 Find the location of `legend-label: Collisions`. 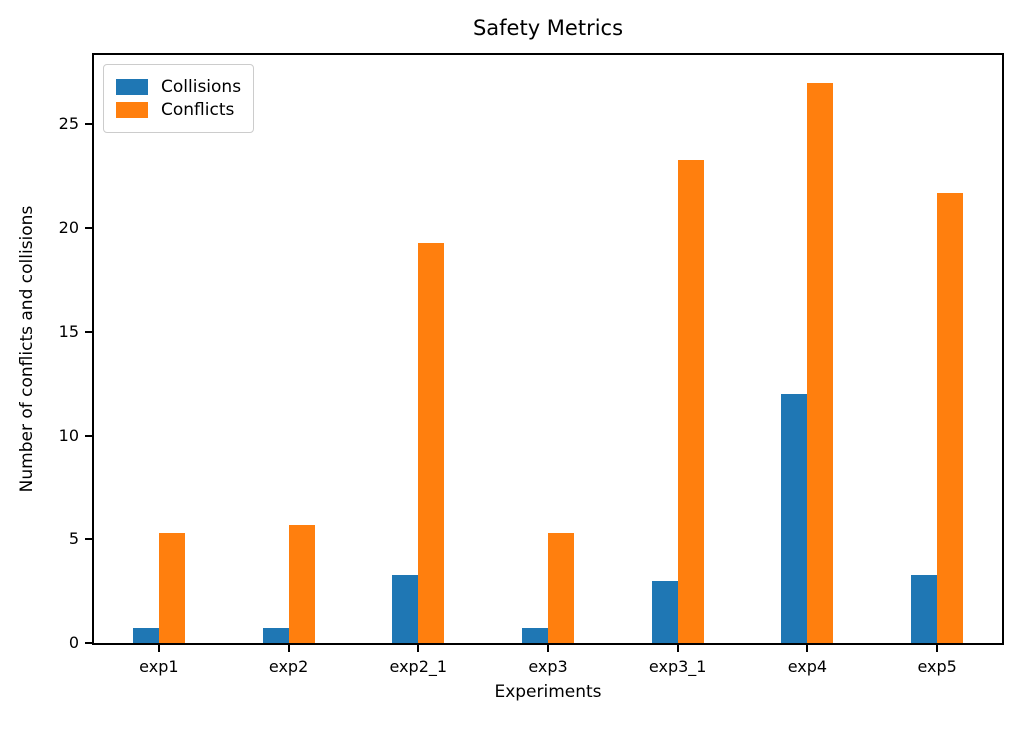

legend-label: Collisions is located at coordinates (201, 87).